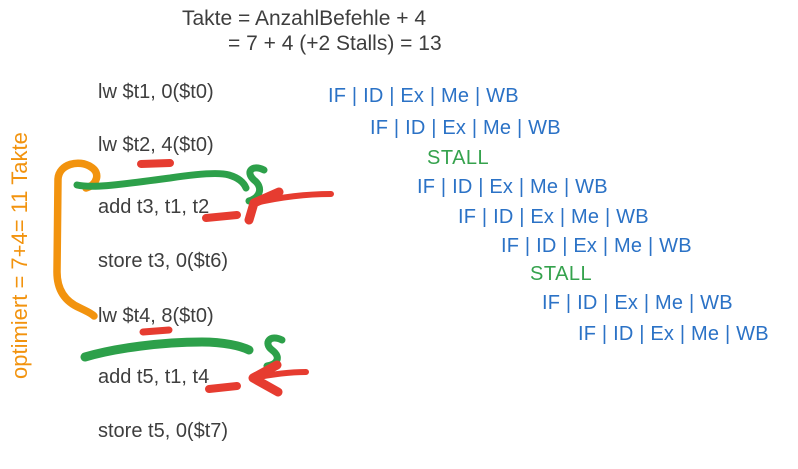  What do you see at coordinates (304, 18) in the screenshot?
I see `takte-formula-line-1: Takte = AnzahlBefehle + 4` at bounding box center [304, 18].